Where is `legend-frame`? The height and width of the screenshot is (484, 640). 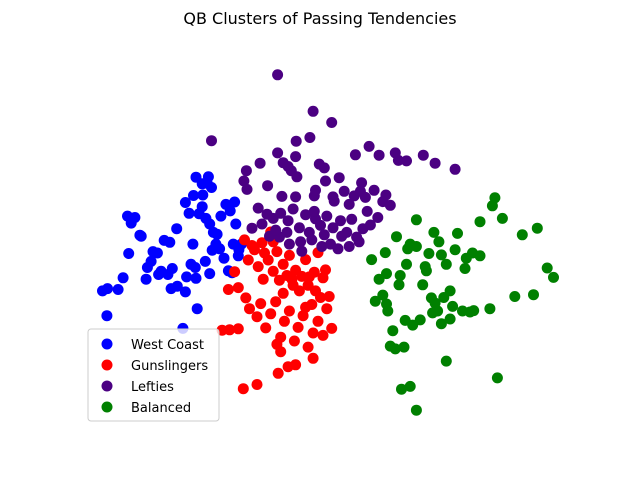 legend-frame is located at coordinates (153, 375).